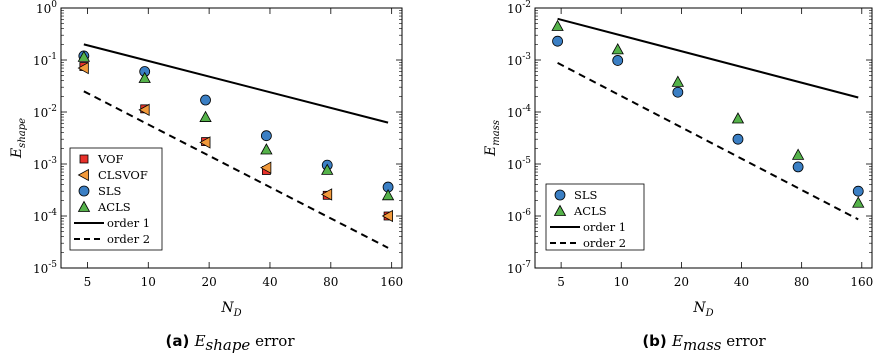  I want to click on y-tick-label: 10⁰, so click(46, 8).